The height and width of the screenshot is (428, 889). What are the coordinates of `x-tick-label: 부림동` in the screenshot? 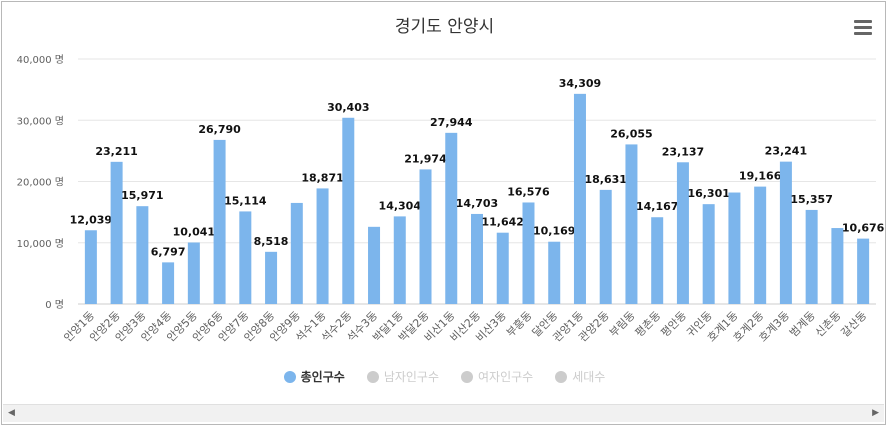 It's located at (622, 324).